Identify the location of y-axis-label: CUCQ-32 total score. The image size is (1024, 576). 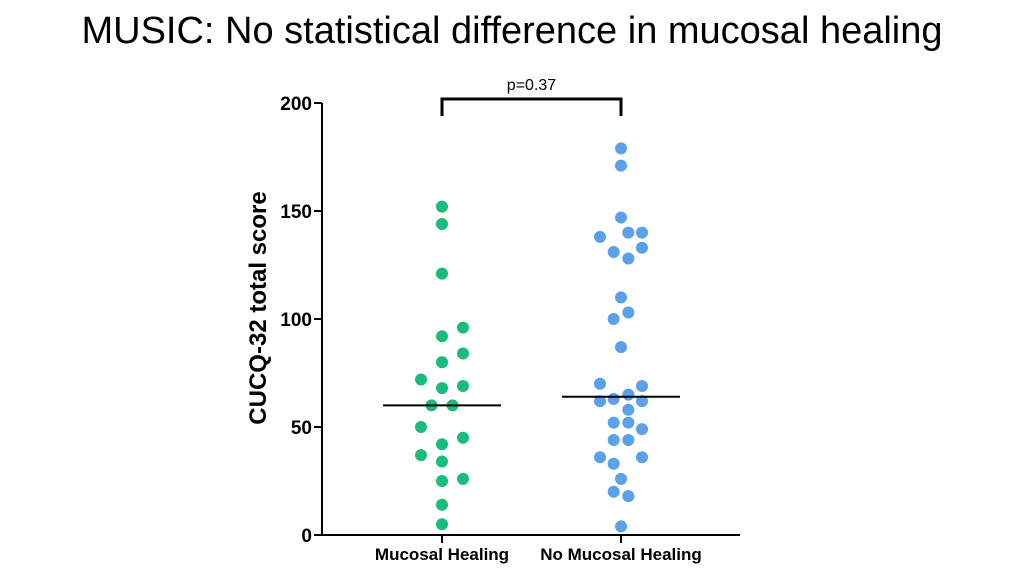
(258, 307).